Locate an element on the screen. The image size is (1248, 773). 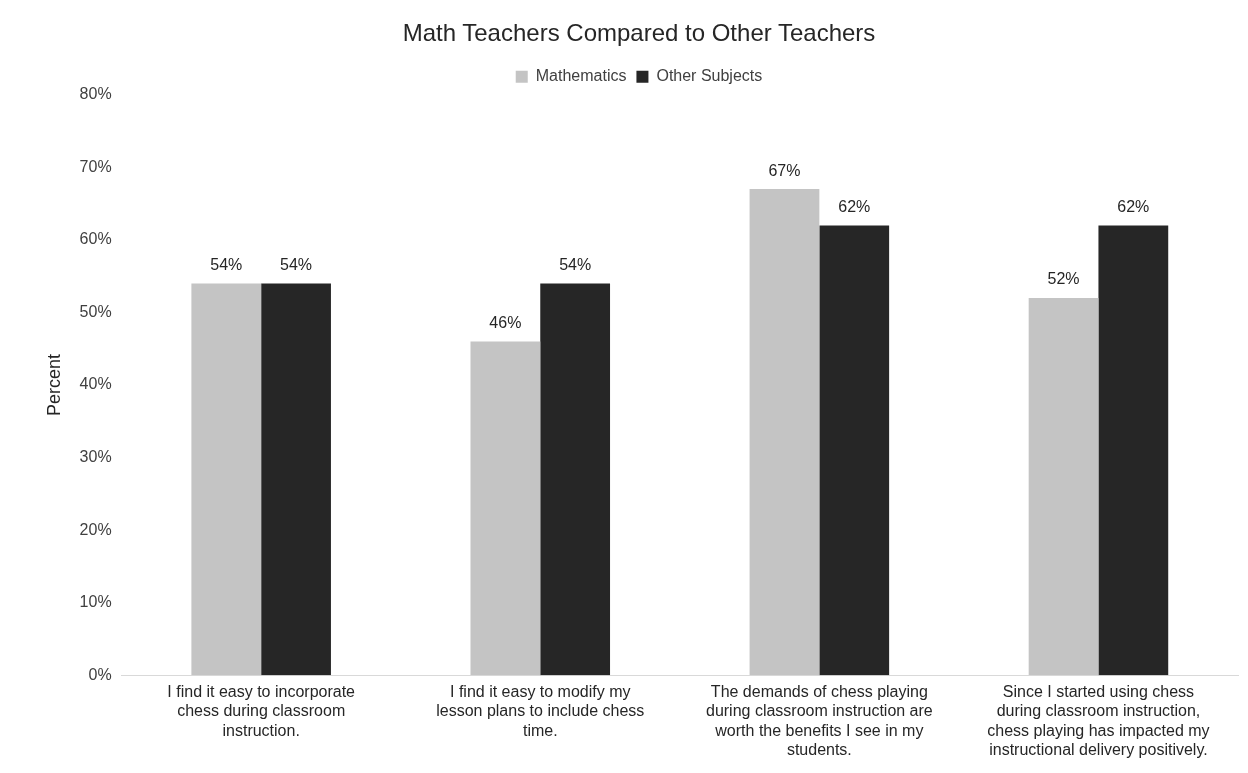
y-tick-label: 50% is located at coordinates (95, 311).